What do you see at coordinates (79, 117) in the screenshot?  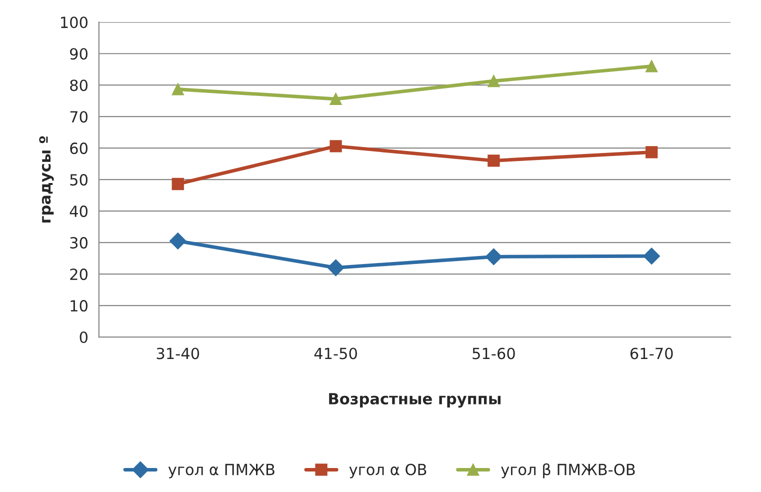 I see `y-tick-label: 70` at bounding box center [79, 117].